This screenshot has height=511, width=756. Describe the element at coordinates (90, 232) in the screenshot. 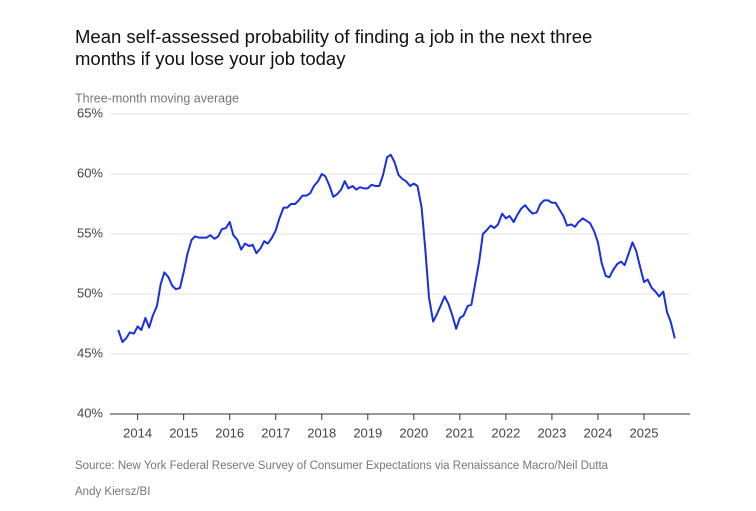

I see `y-tick-label: 55%` at that location.